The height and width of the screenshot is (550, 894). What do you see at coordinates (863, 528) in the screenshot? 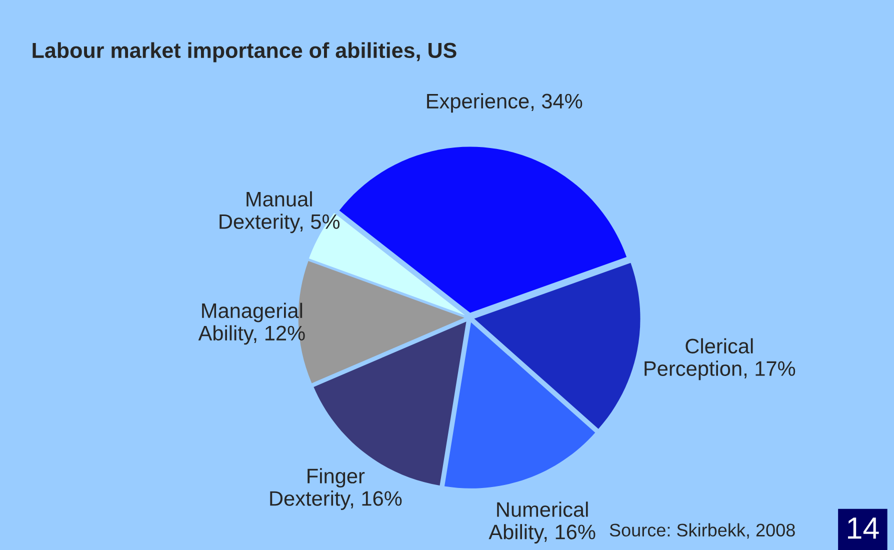
I see `text: 14` at bounding box center [863, 528].